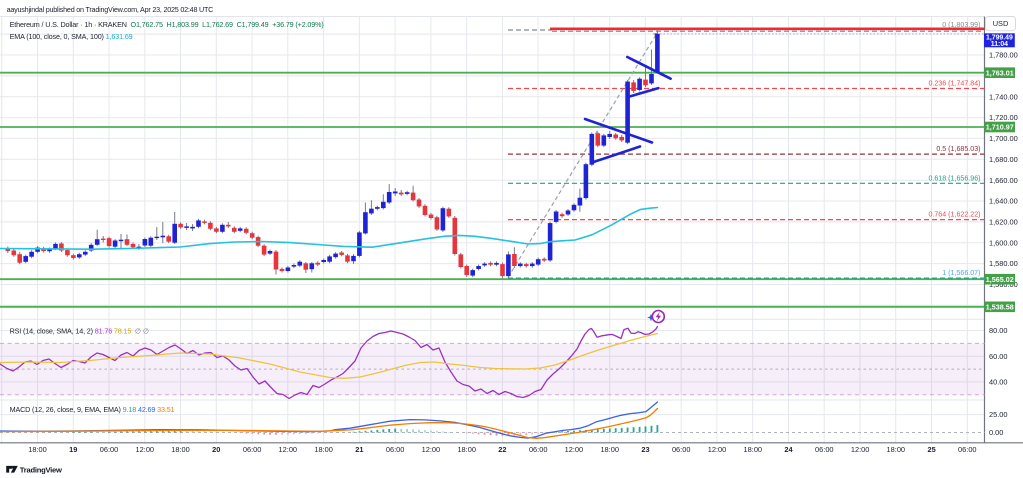 This screenshot has width=1023, height=478. What do you see at coordinates (1000, 72) in the screenshot?
I see `svg-text: 1,763.01` at bounding box center [1000, 72].